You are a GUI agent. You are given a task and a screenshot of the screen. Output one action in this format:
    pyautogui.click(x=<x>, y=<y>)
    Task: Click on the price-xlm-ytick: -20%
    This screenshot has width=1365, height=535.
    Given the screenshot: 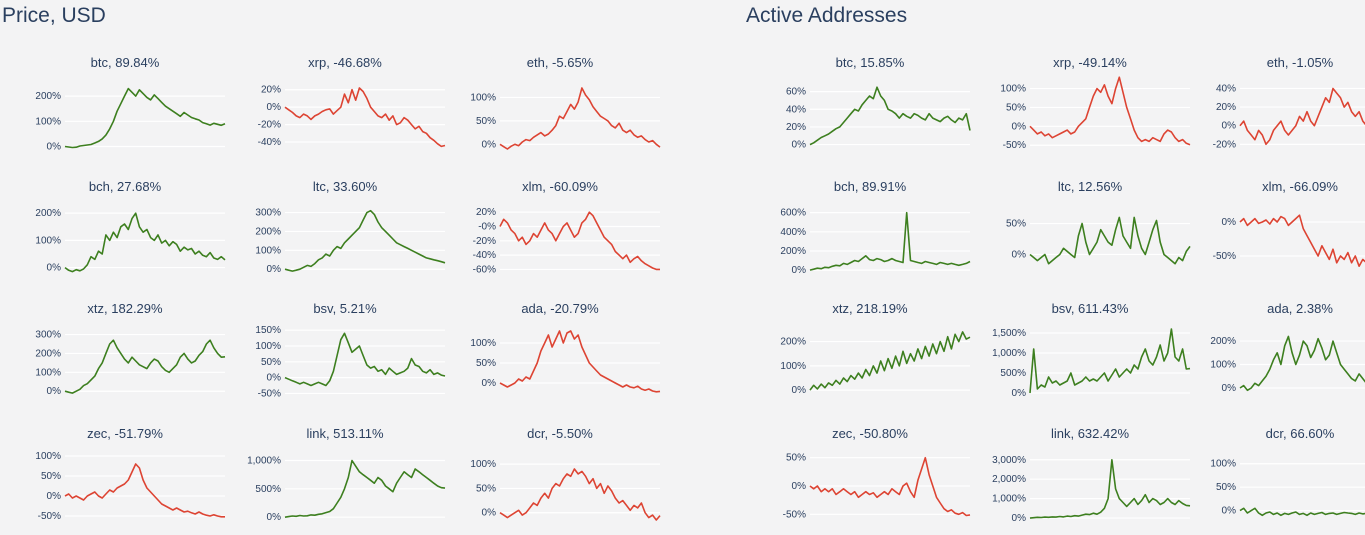 What is the action you would take?
    pyautogui.click(x=484, y=241)
    